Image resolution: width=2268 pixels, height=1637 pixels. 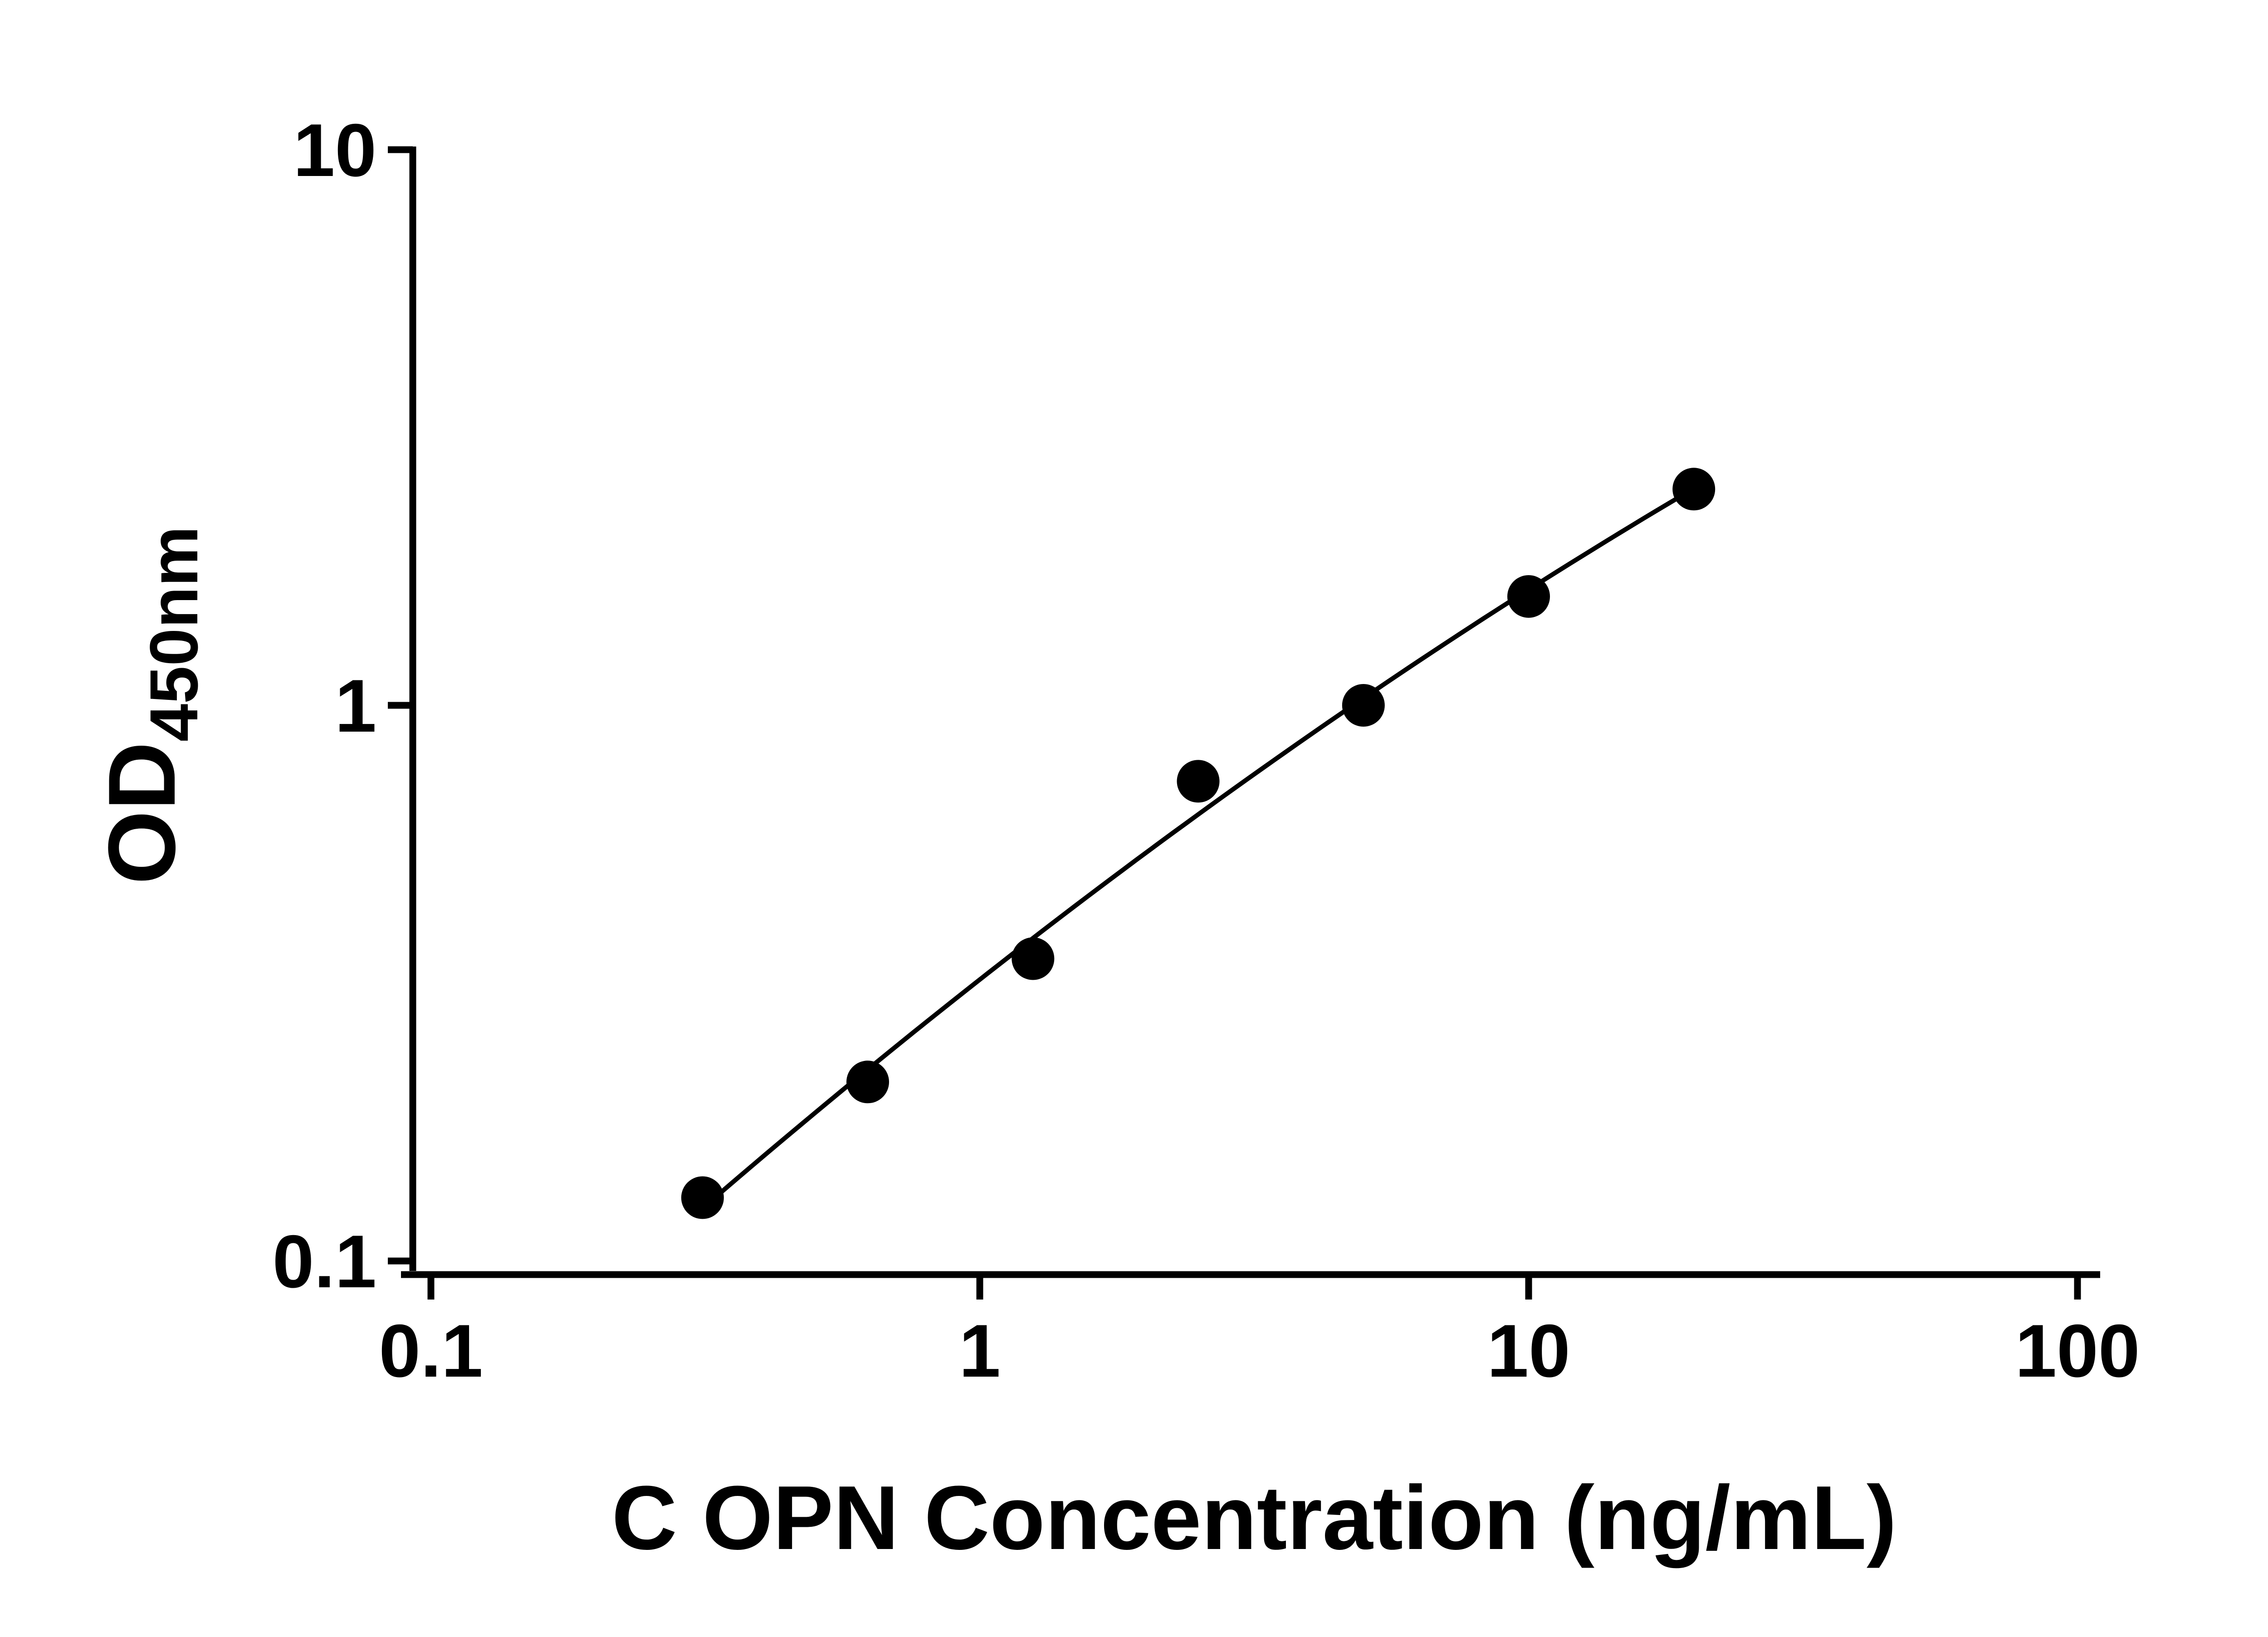 What do you see at coordinates (1254, 1518) in the screenshot?
I see `x-axis-title: C OPN Concentration (ng/mL)` at bounding box center [1254, 1518].